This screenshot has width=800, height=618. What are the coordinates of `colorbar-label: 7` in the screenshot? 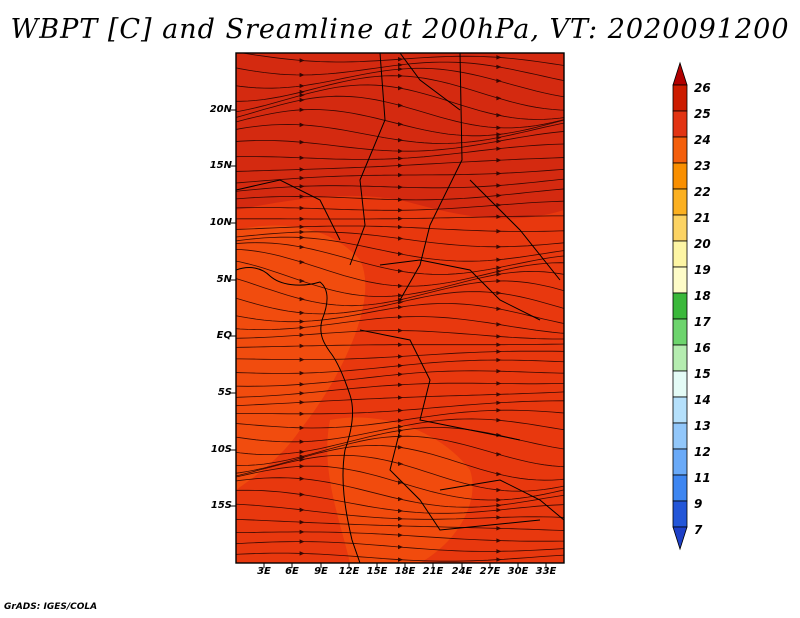 It's located at (698, 530).